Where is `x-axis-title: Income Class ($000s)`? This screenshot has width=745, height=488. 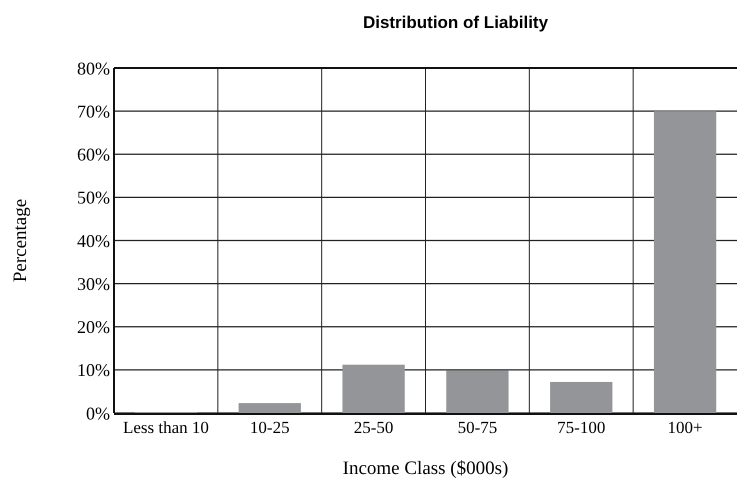
x-axis-title: Income Class ($000s) is located at coordinates (425, 468).